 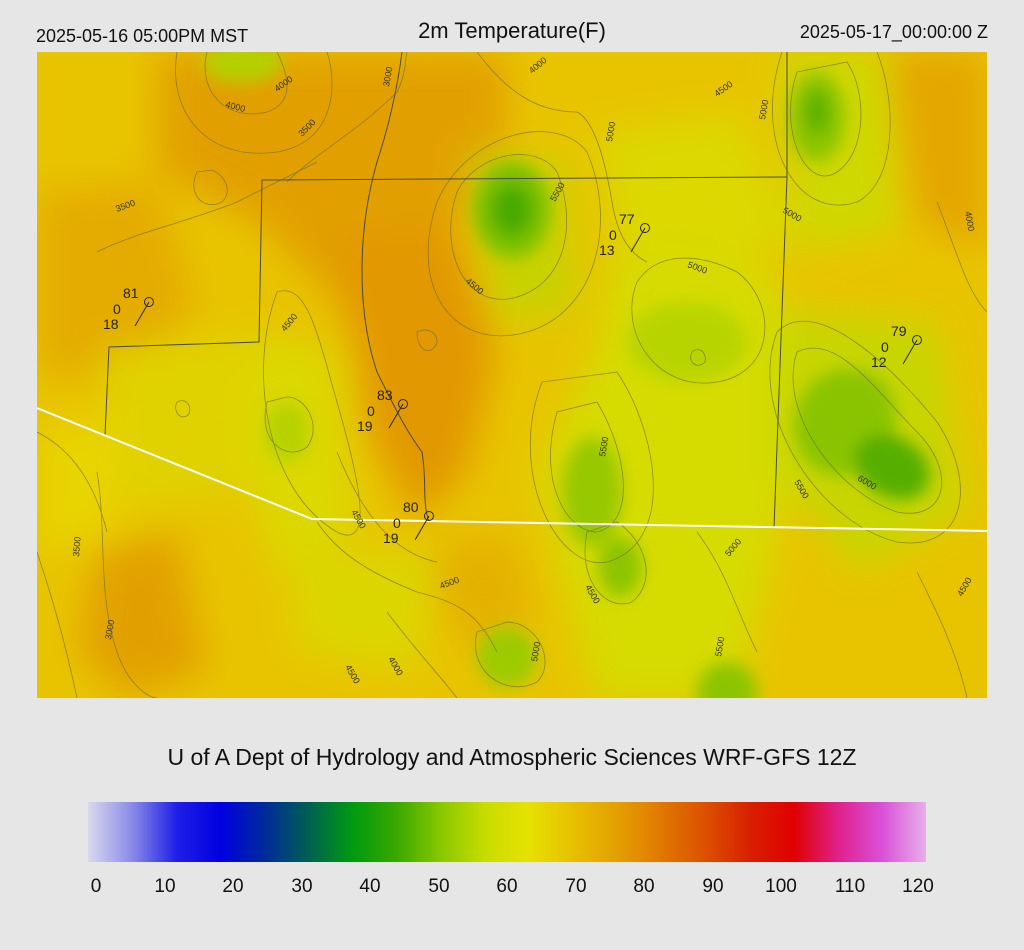 I want to click on colorbar-tick: 110, so click(x=850, y=886).